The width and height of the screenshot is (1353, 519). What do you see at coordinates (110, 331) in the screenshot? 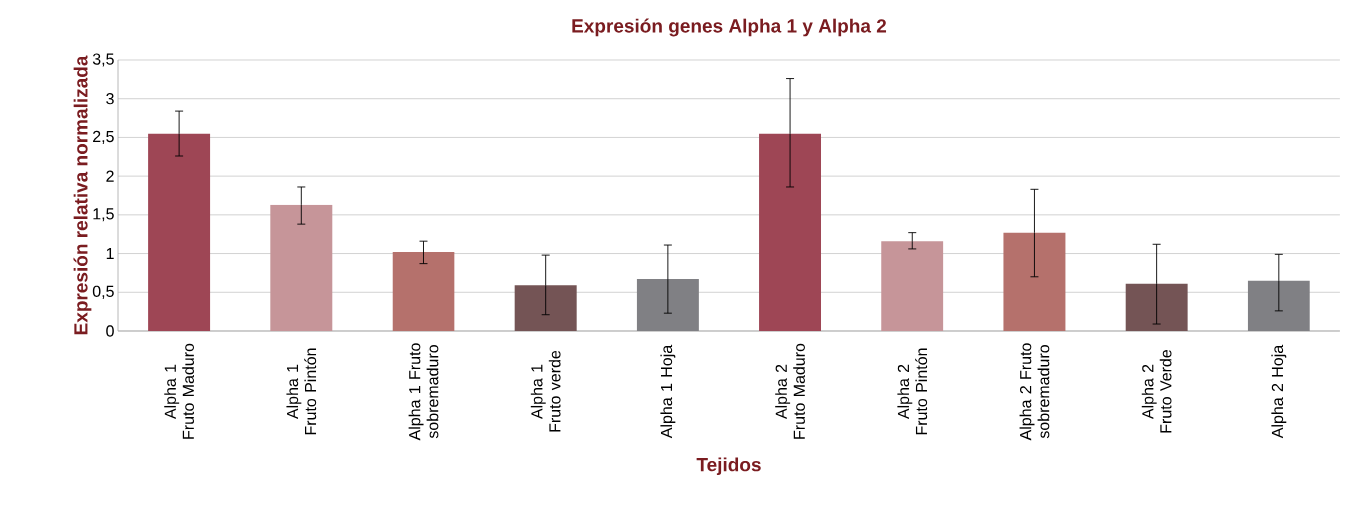
I see `y-tick-label: 0` at bounding box center [110, 331].